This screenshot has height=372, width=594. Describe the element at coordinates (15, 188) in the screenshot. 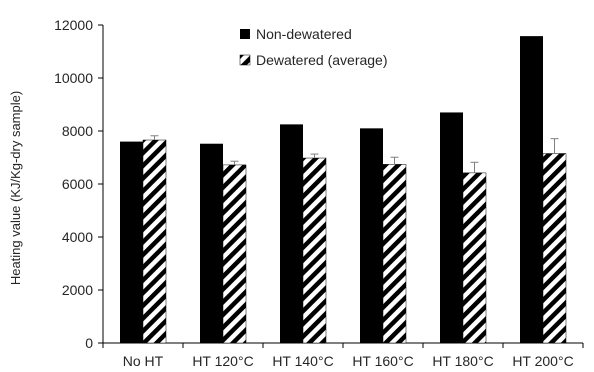

I see `y-axis-label: Heating value (KJ/Kg-dry sample)` at that location.